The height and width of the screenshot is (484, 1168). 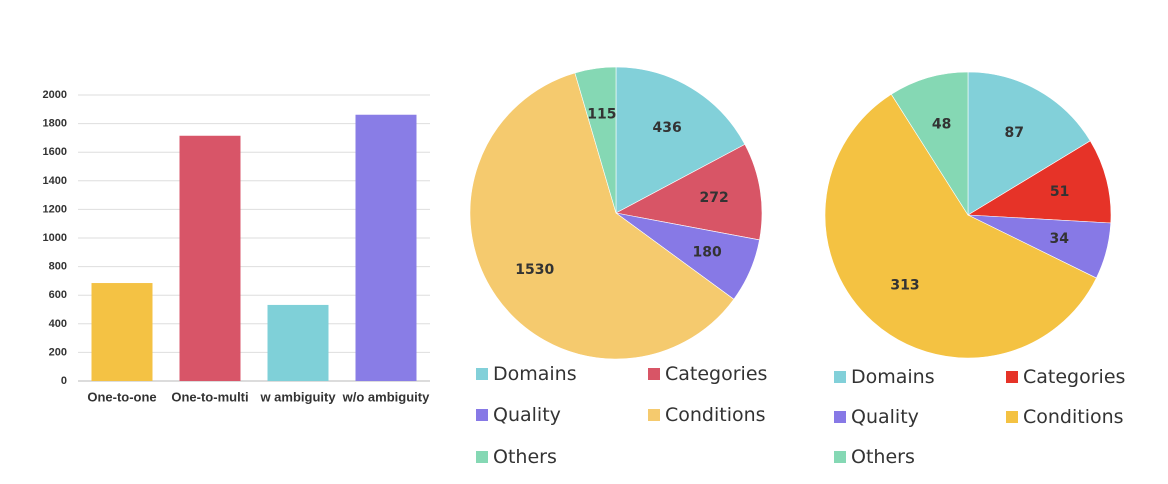 What do you see at coordinates (55, 209) in the screenshot?
I see `y-tick-label: 1200` at bounding box center [55, 209].